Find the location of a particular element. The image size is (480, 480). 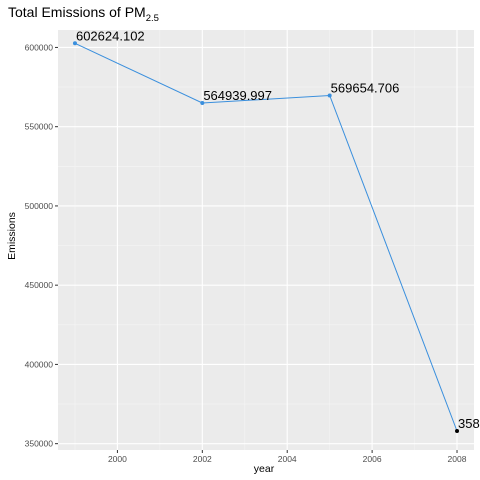

y-tick-label: 550000 is located at coordinates (39, 127).